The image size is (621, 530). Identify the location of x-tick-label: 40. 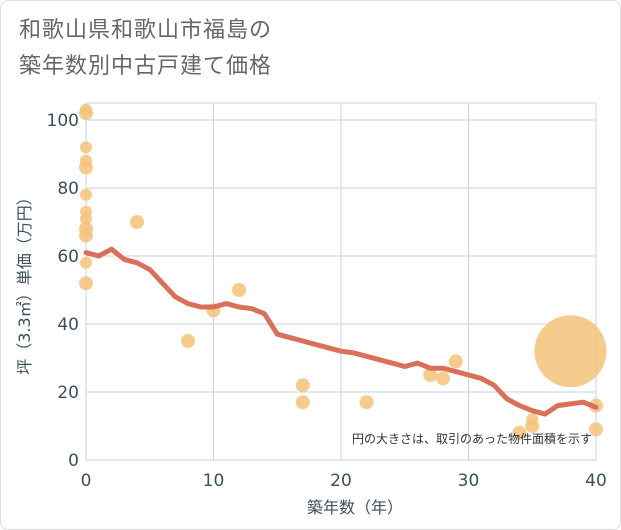
(596, 481).